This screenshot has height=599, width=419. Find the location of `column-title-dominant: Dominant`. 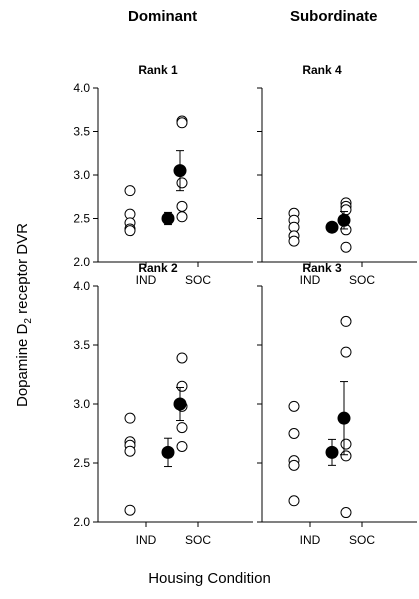

column-title-dominant: Dominant is located at coordinates (163, 16).